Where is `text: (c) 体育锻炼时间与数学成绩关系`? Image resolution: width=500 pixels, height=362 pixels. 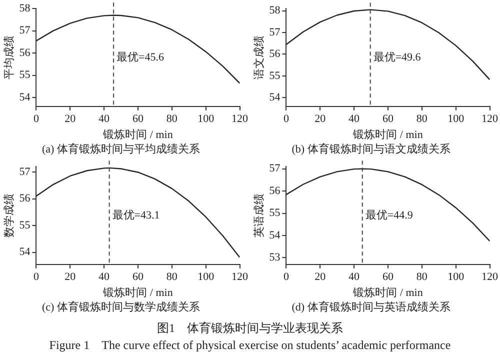 text: (c) 体育锻炼时间与数学成绩关系 is located at coordinates (121, 307).